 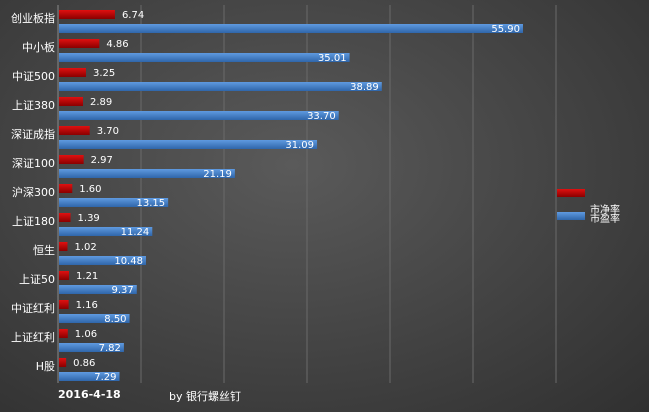 I want to click on value-label-pb: 3.25, so click(x=104, y=73).